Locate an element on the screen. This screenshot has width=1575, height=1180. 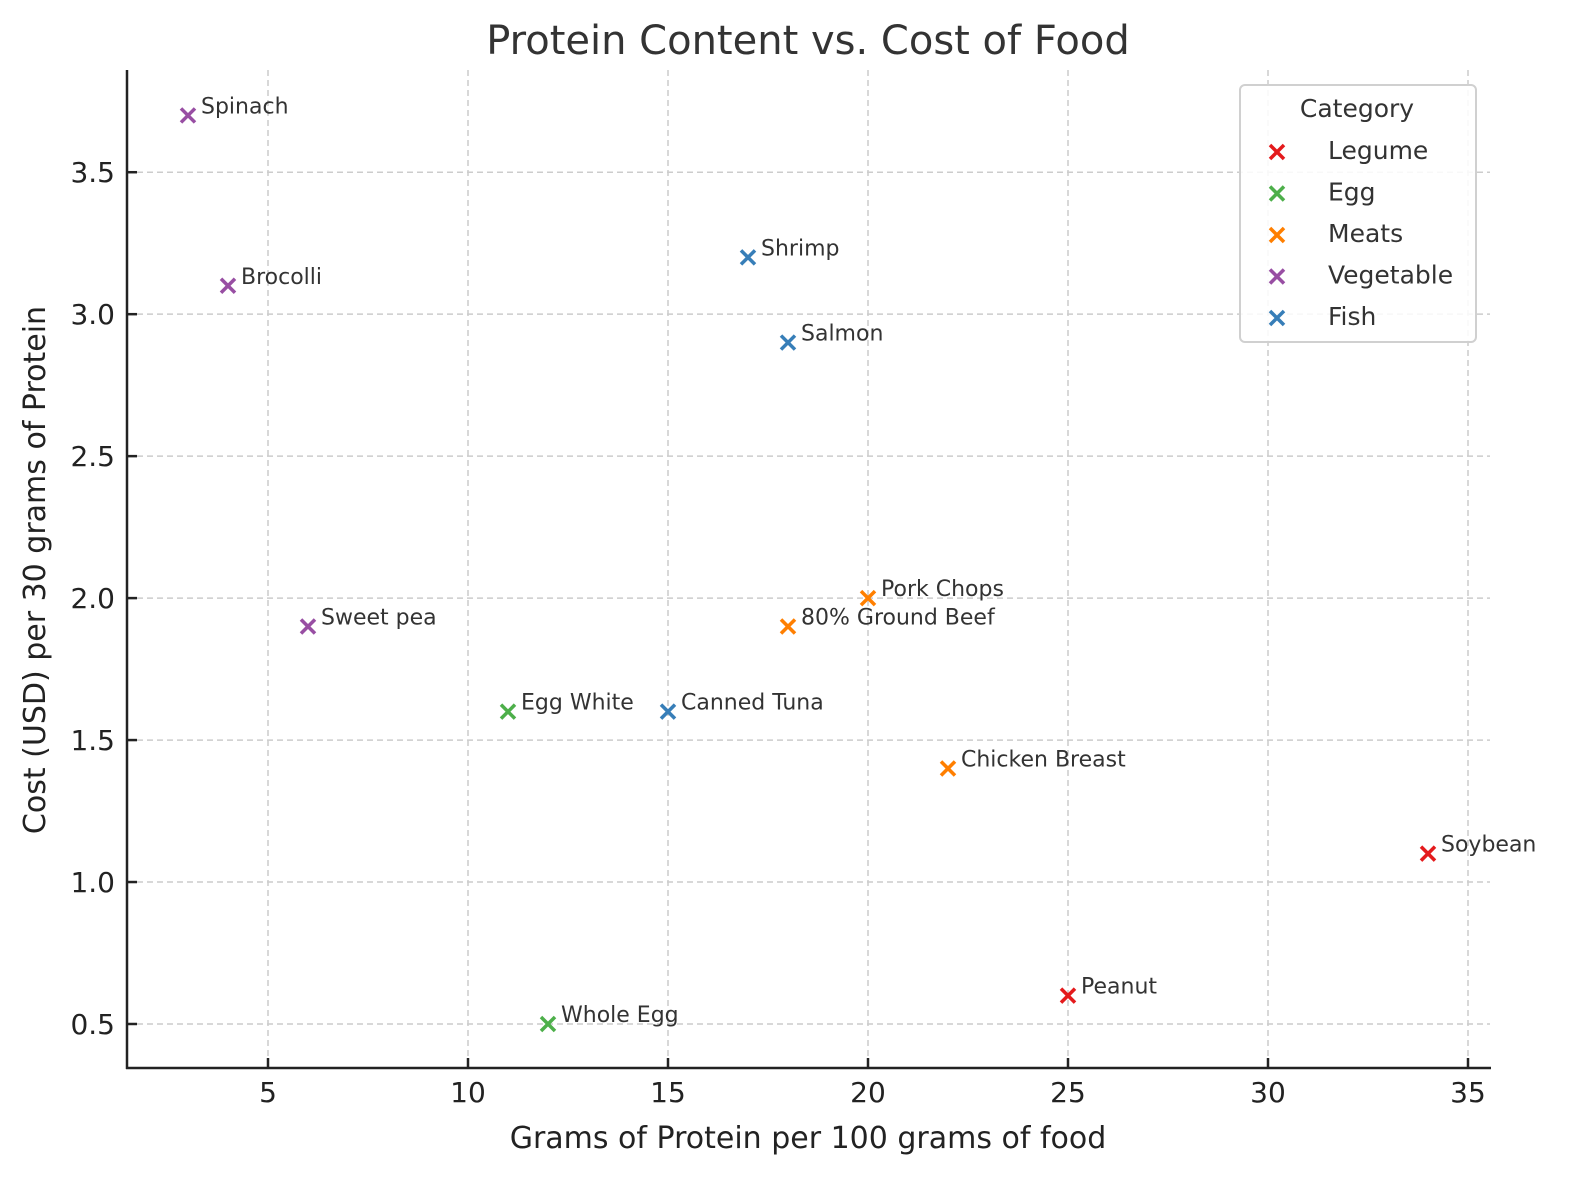
x-tick-label: 30 is located at coordinates (1268, 1092).